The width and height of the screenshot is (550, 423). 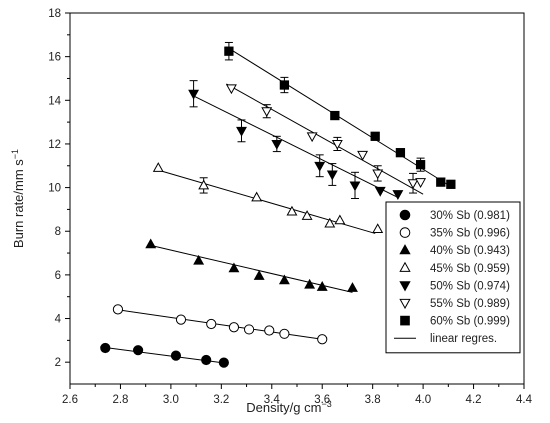 What do you see at coordinates (470, 234) in the screenshot?
I see `legend-label: 35% Sb (0.996)` at bounding box center [470, 234].